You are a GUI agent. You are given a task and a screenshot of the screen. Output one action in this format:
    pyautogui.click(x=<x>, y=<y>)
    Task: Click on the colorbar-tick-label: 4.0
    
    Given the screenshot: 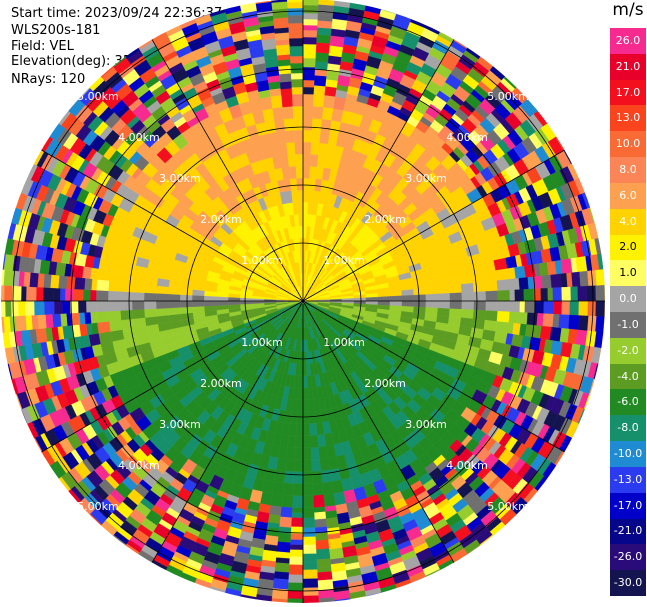 What is the action you would take?
    pyautogui.click(x=628, y=221)
    